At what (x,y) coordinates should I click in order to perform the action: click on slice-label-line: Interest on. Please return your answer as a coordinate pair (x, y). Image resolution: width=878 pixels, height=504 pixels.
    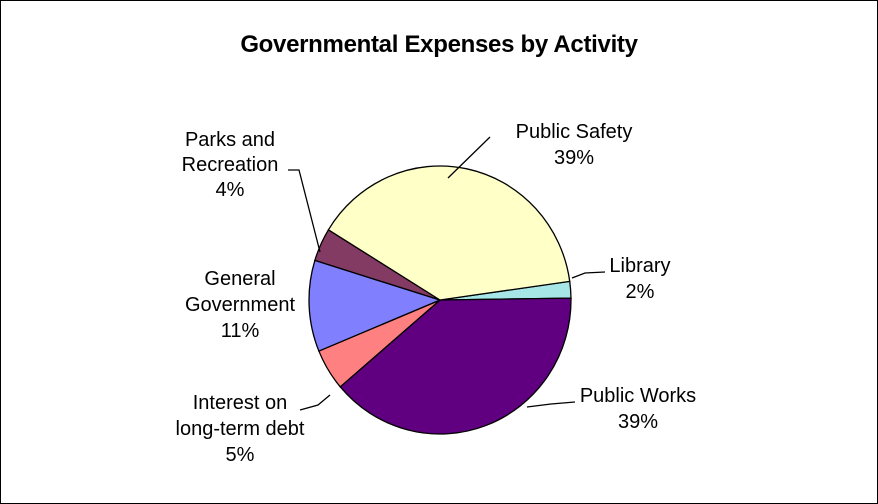
    Looking at the image, I should click on (240, 403).